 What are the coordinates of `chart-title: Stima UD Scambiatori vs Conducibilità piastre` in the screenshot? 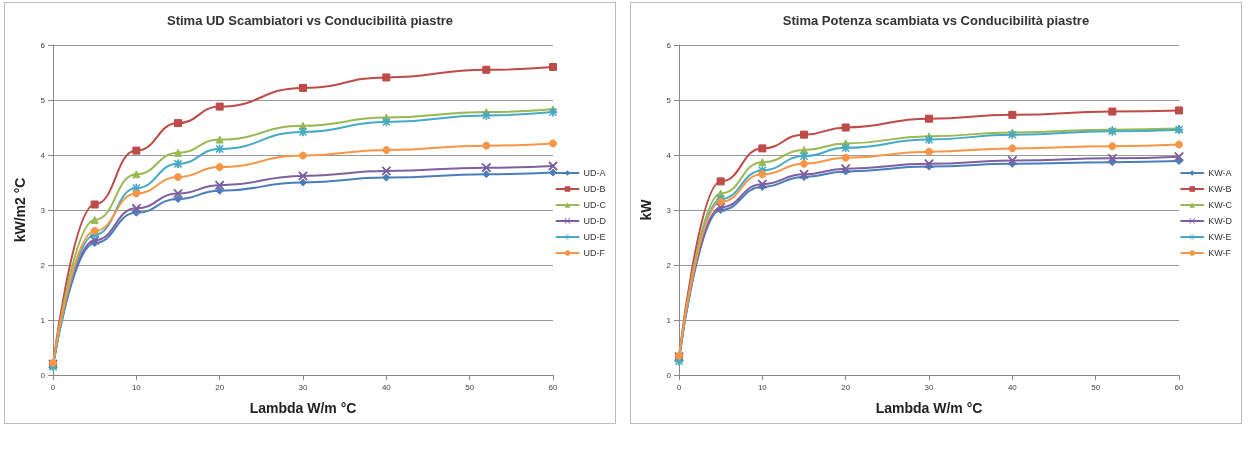 It's located at (310, 20).